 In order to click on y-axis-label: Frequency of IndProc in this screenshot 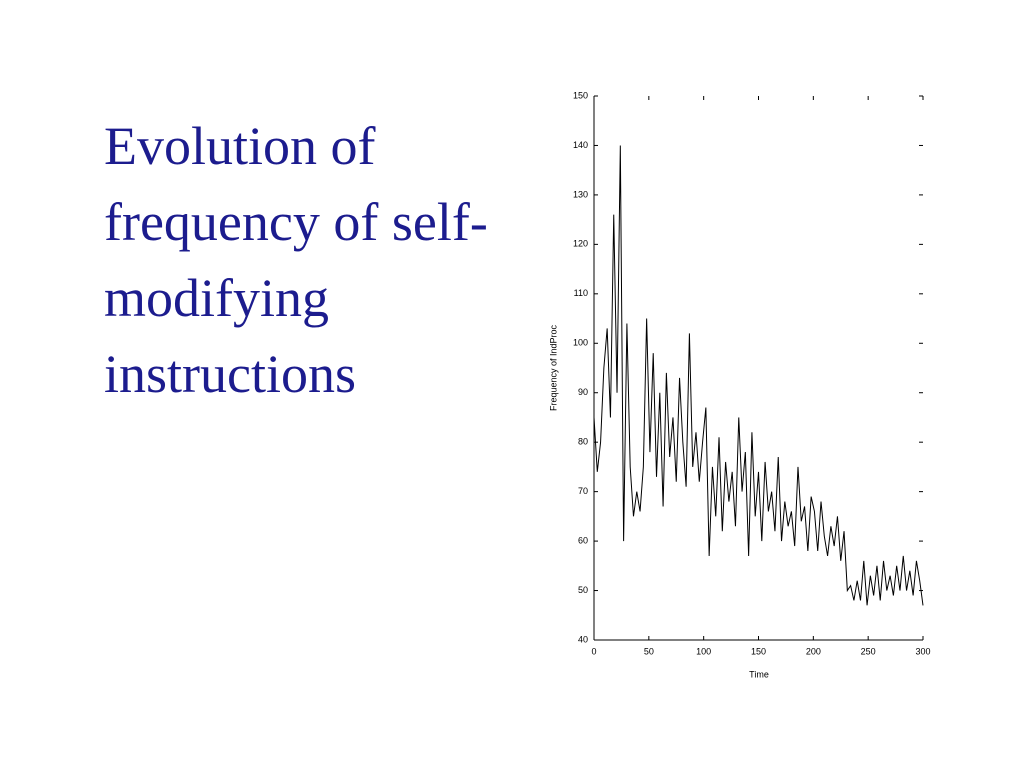, I will do `click(553, 367)`.